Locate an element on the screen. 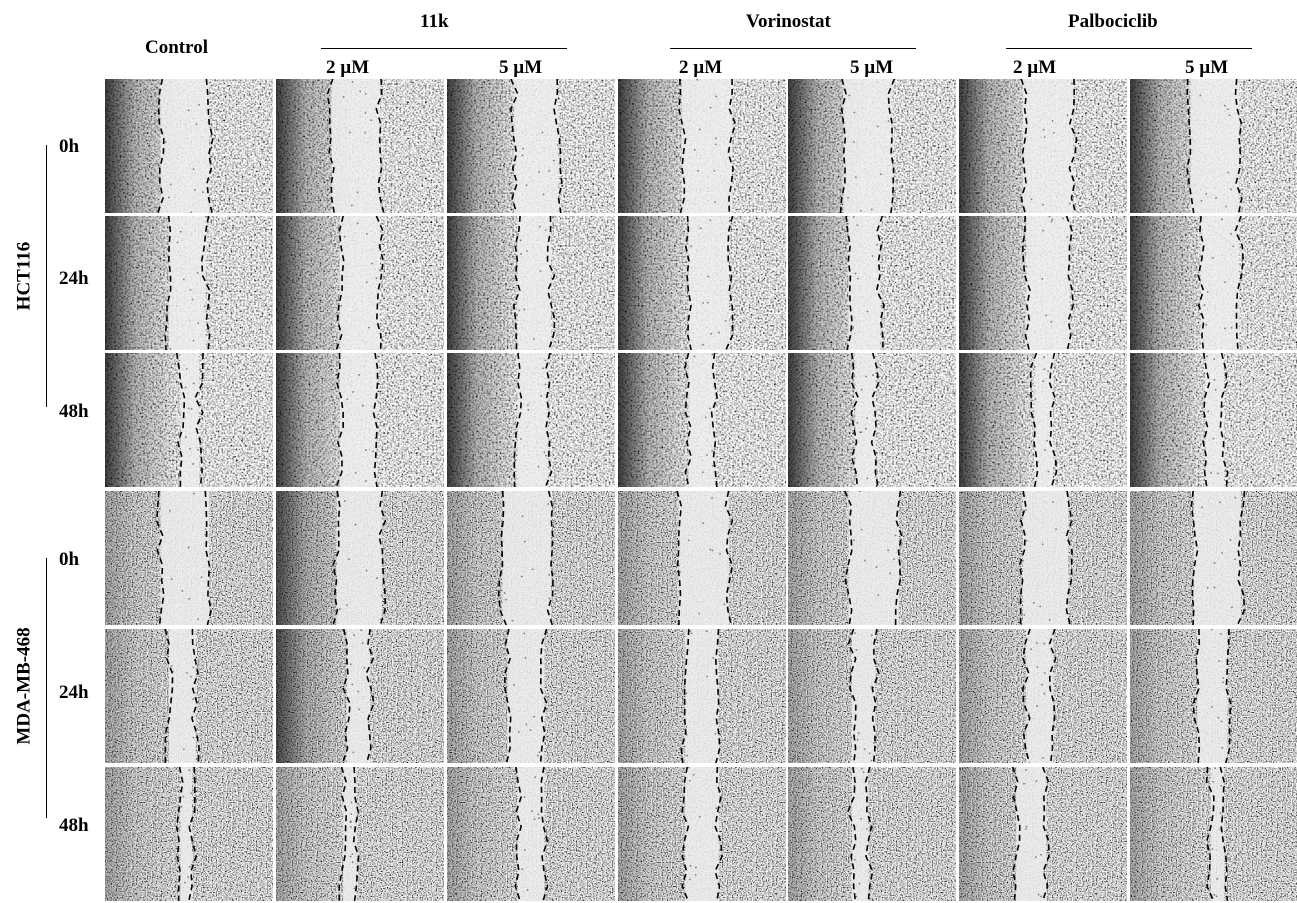 The width and height of the screenshot is (1297, 903). group-header-vorinostat: Vorinostat is located at coordinates (788, 21).